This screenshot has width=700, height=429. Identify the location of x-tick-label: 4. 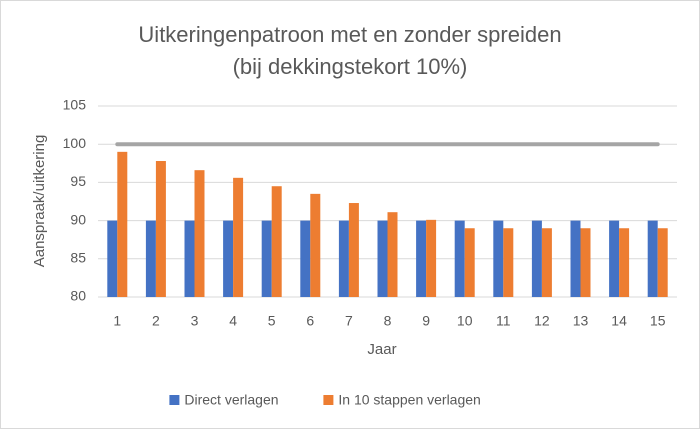
(233, 321).